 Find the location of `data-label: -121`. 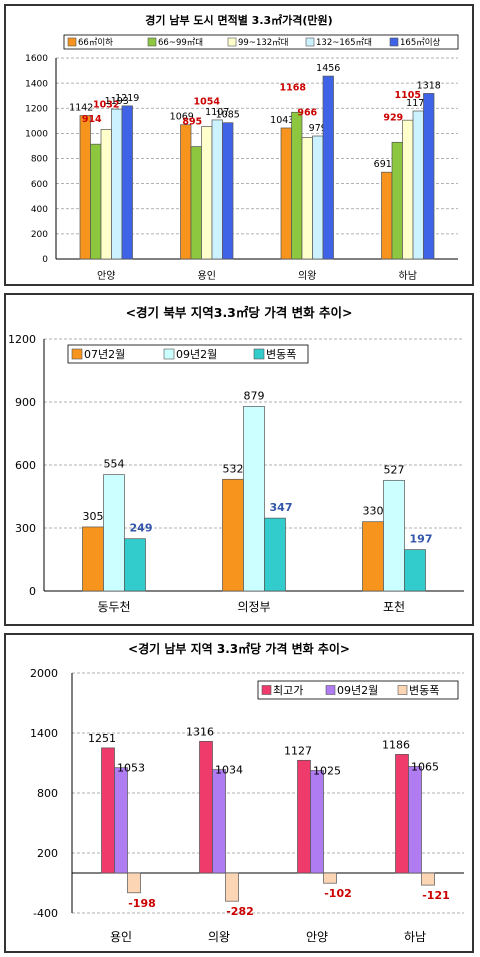

data-label: -121 is located at coordinates (436, 895).